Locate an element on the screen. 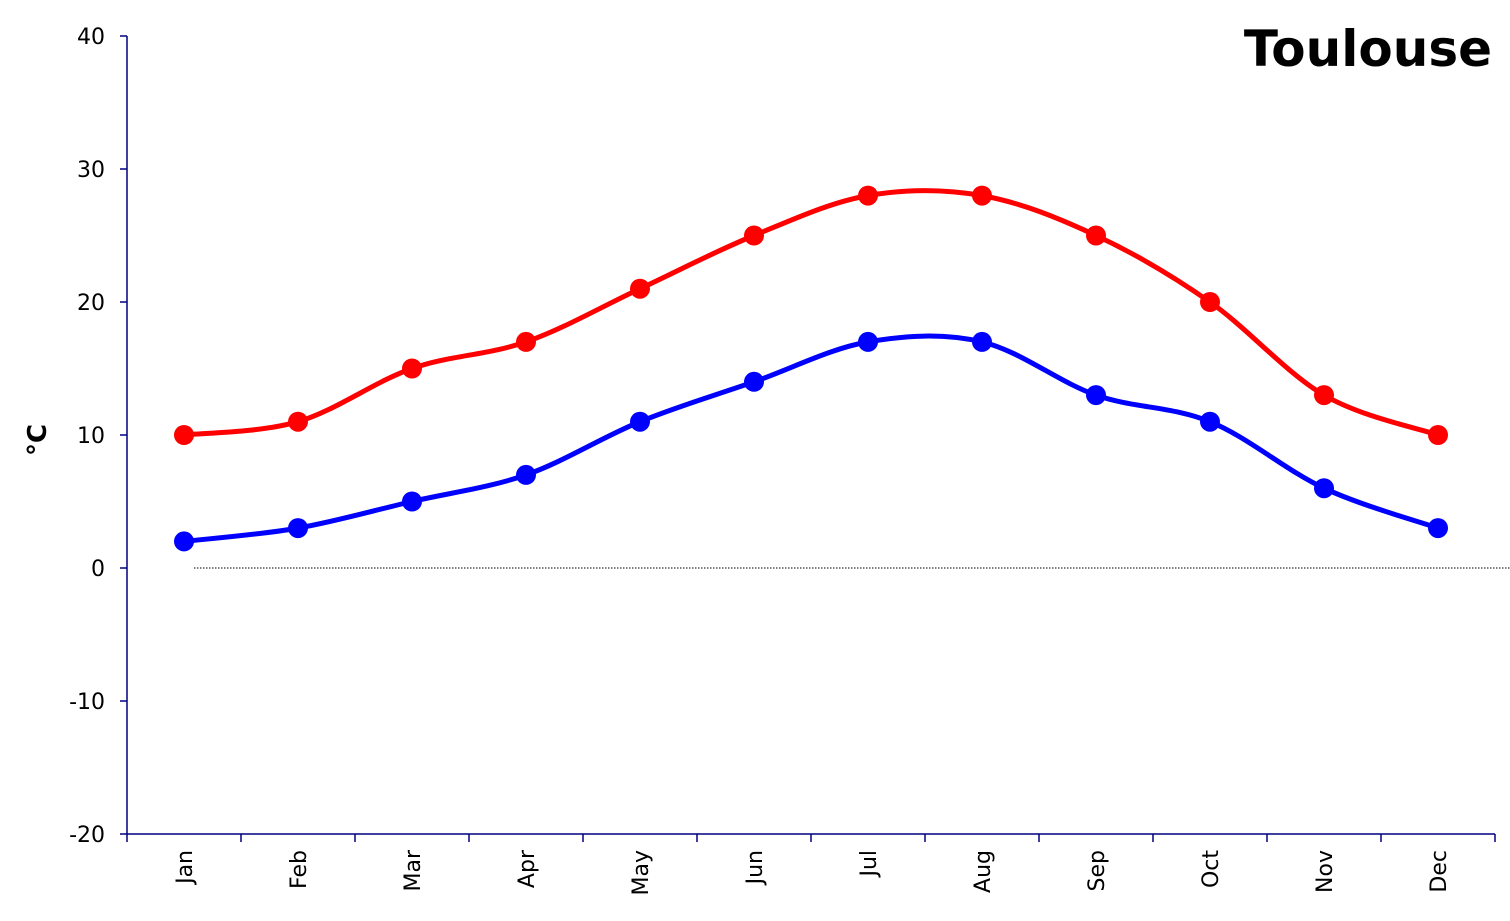  y-axis-label: °C is located at coordinates (38, 440).